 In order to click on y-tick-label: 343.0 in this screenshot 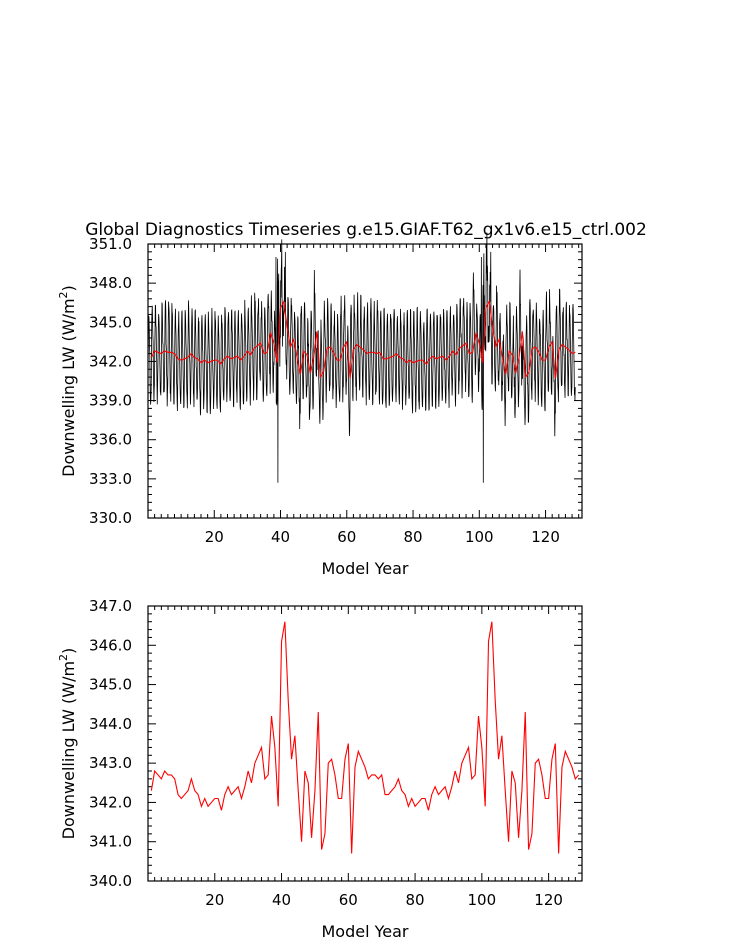, I will do `click(110, 763)`.